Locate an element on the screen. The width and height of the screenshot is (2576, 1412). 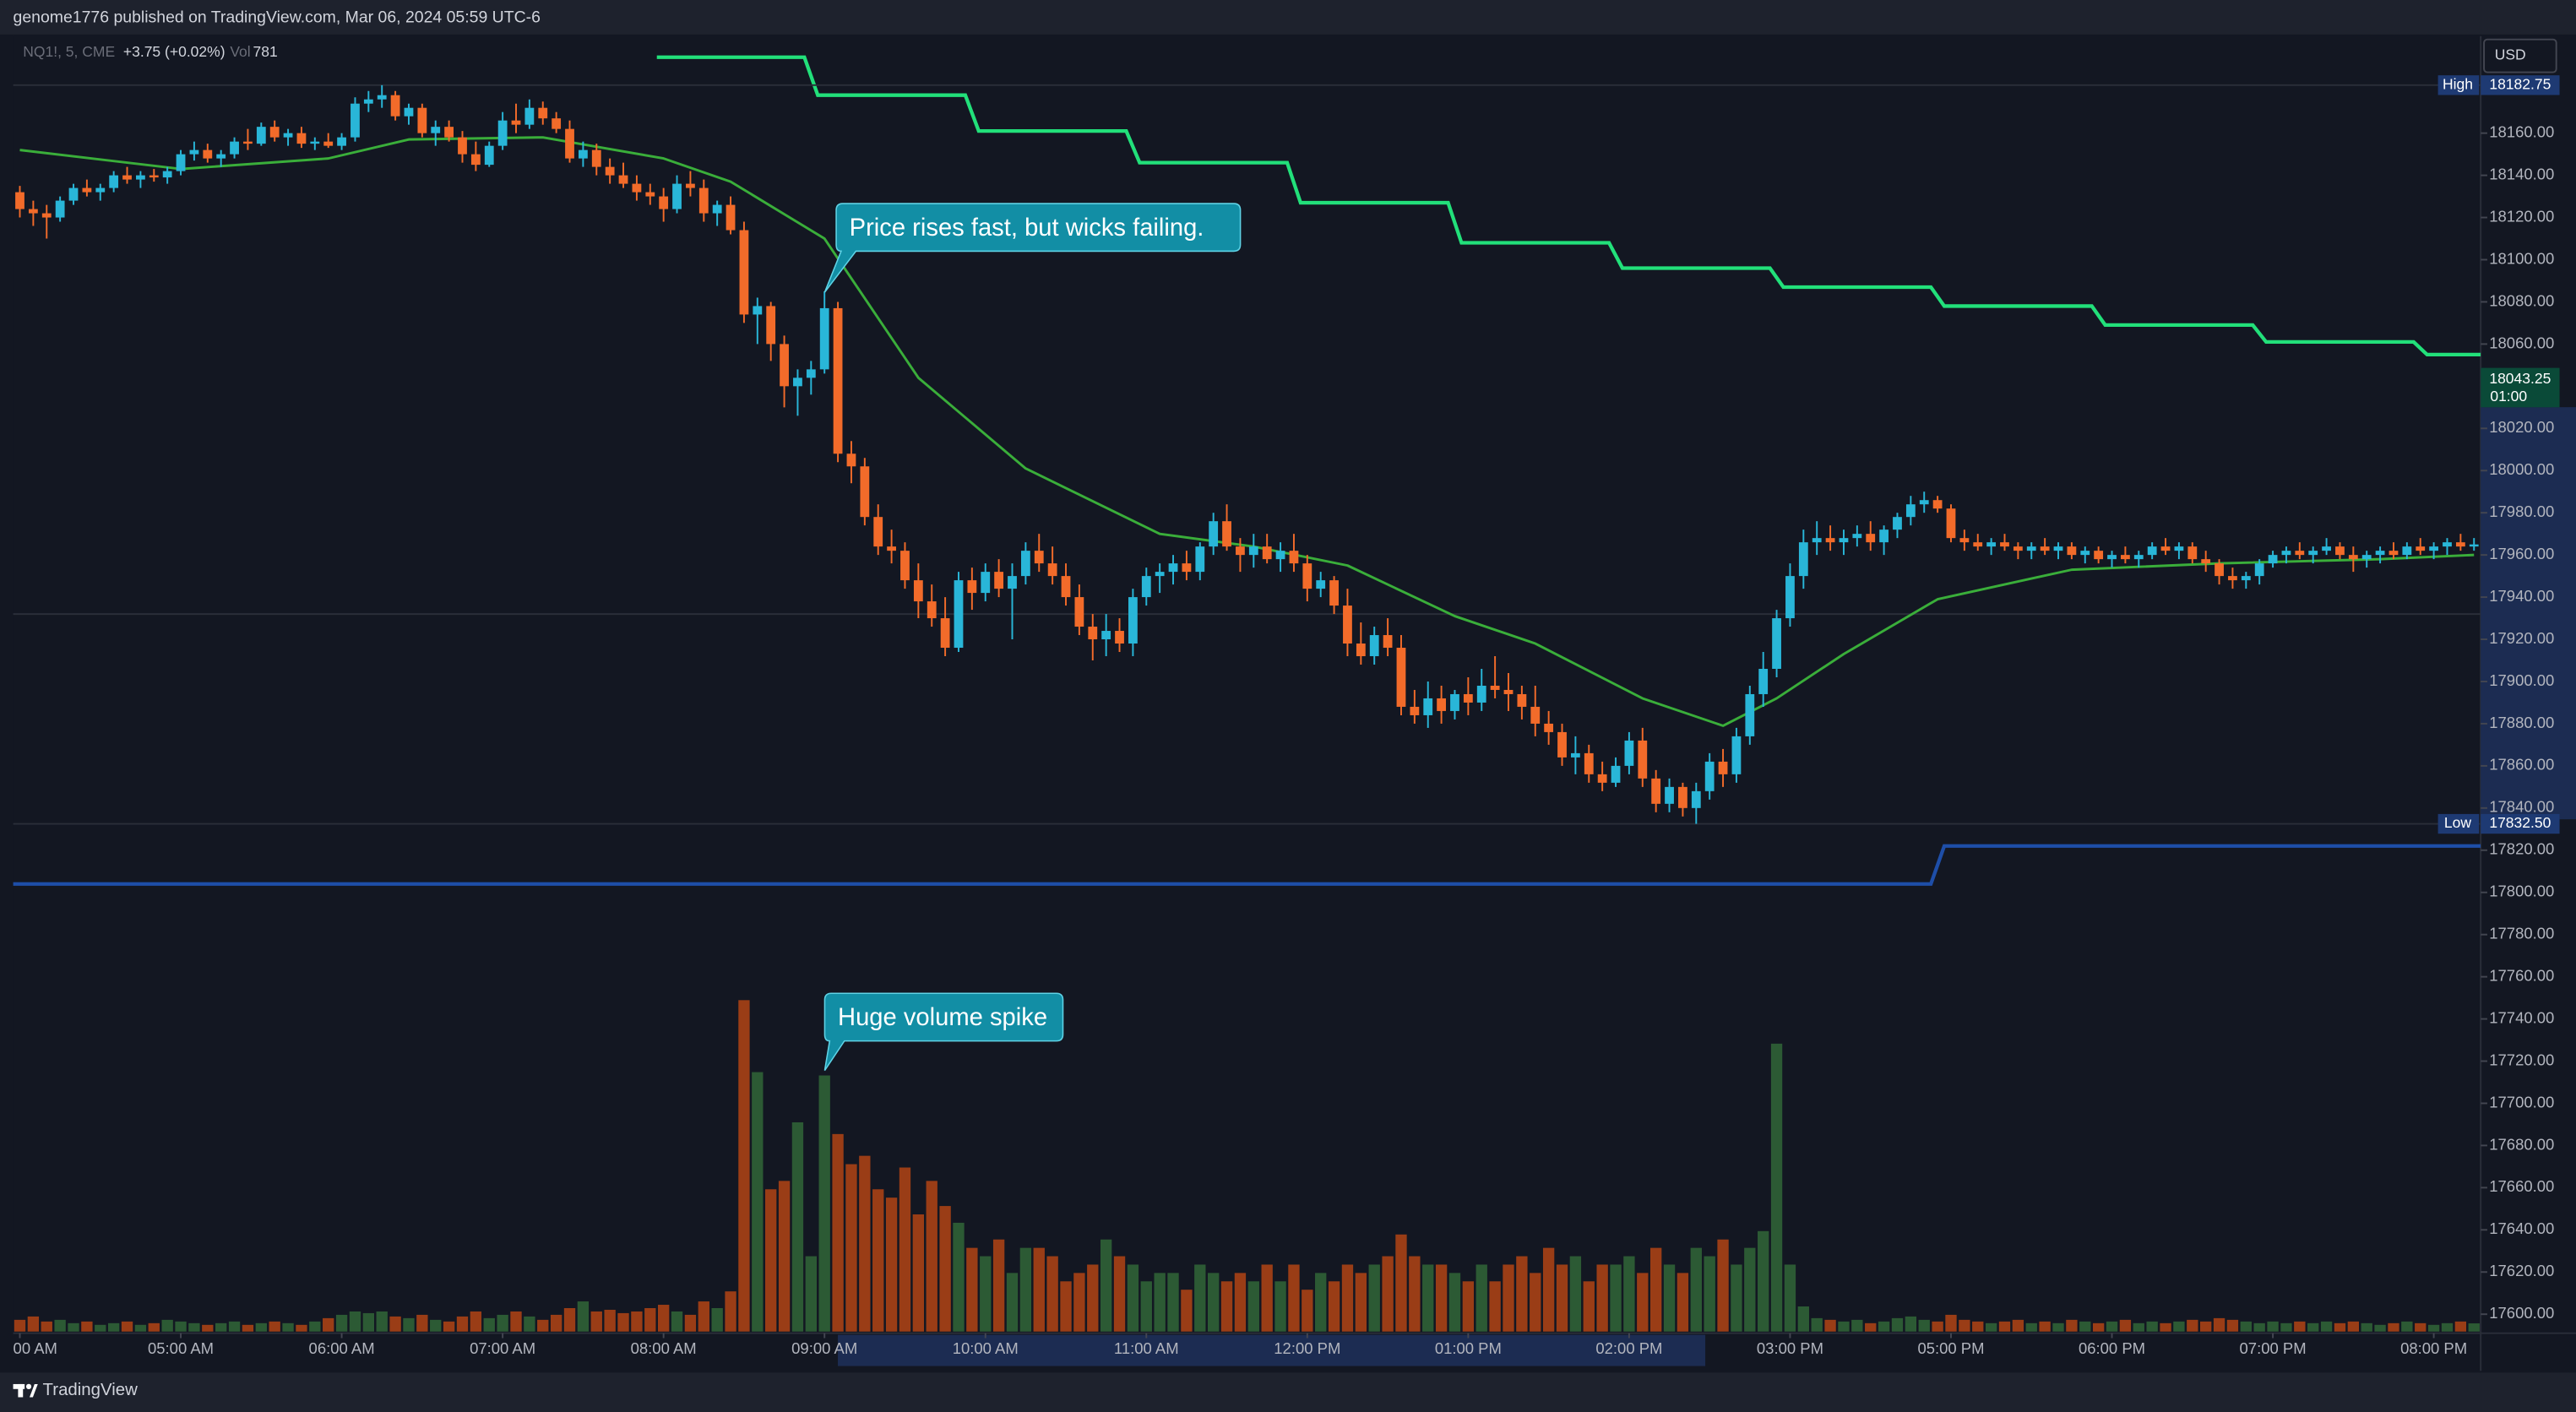
y-tick-label: 17720.00 is located at coordinates (2521, 1059).